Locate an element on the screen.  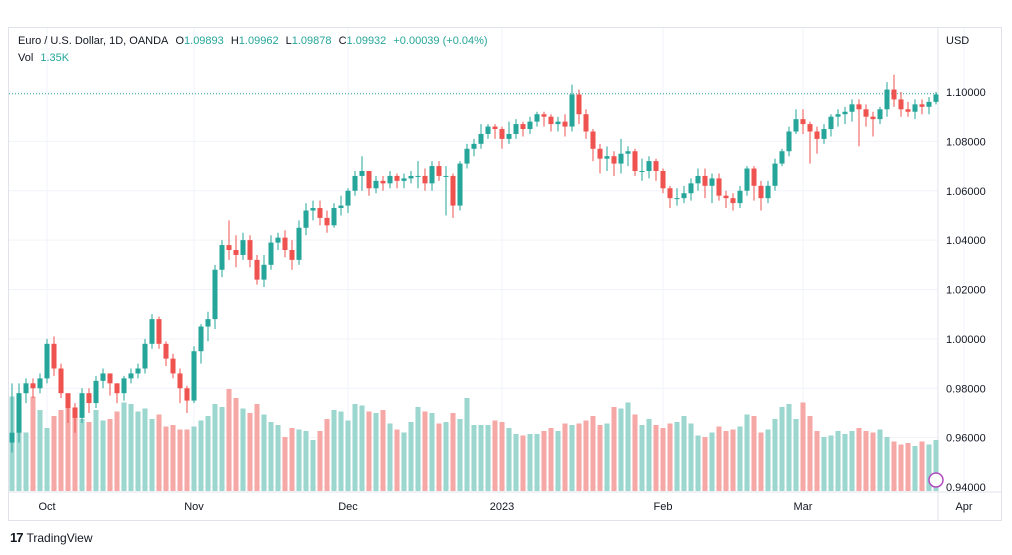
y-tick-label: 1.08000 is located at coordinates (966, 142).